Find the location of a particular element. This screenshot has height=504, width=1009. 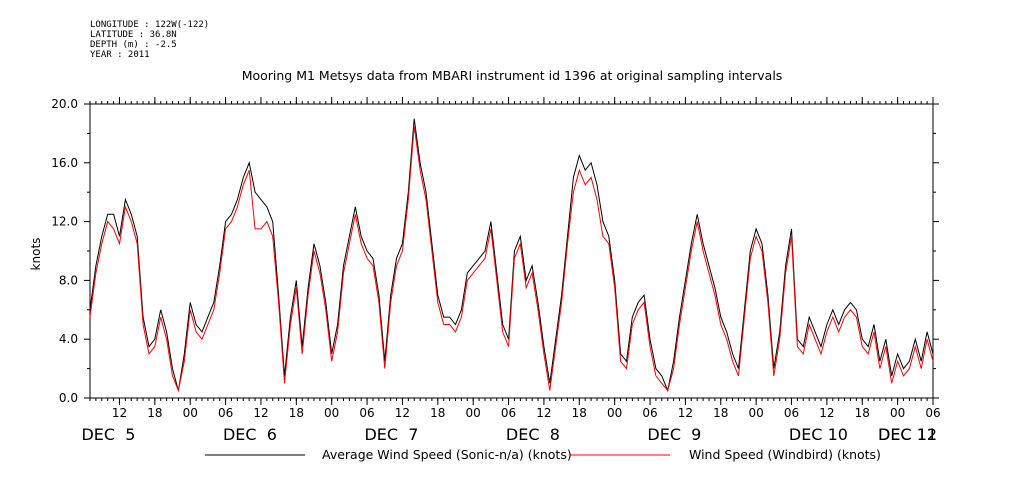

x-day-label: DEC 10 is located at coordinates (818, 434).